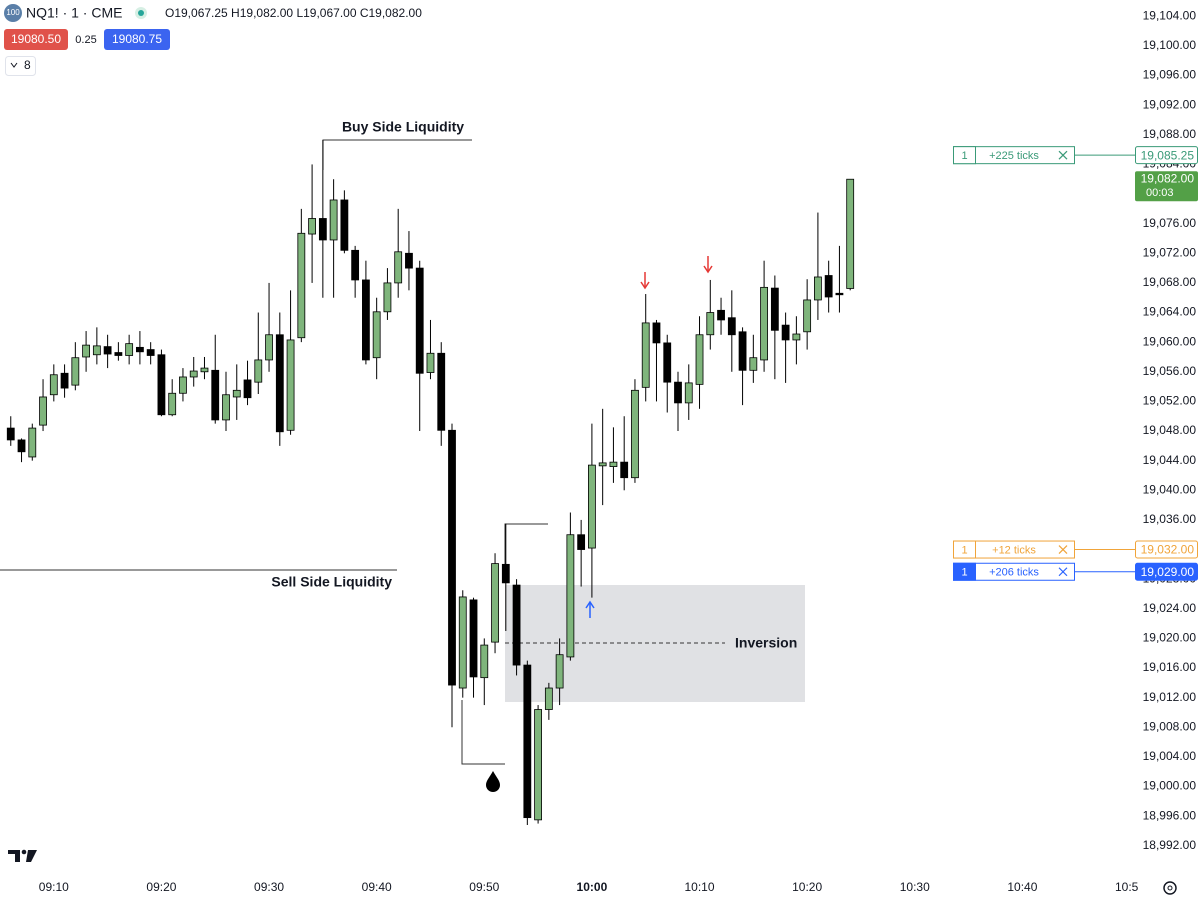  What do you see at coordinates (1022, 887) in the screenshot?
I see `x-tick-label: 10:40` at bounding box center [1022, 887].